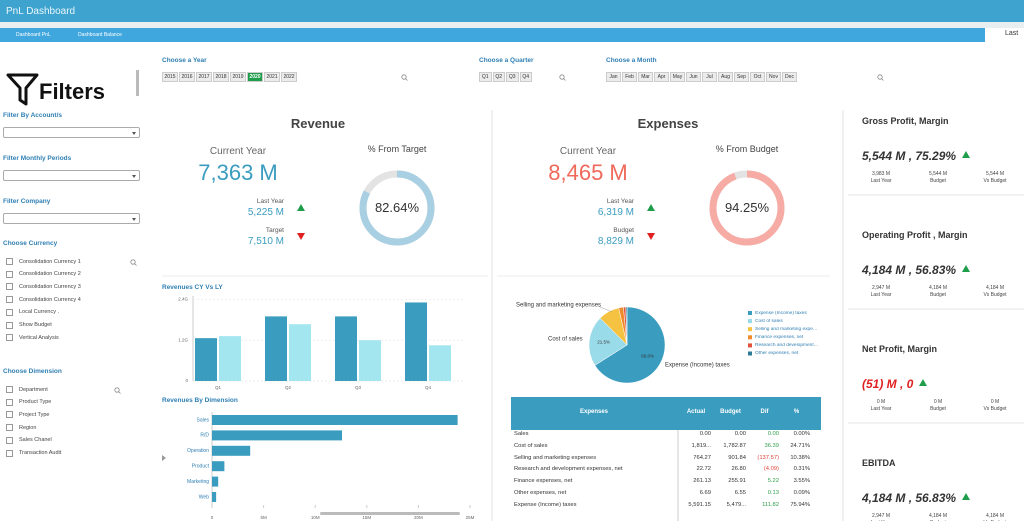 The image size is (1024, 521). I want to click on sub-label: Target, so click(274, 230).